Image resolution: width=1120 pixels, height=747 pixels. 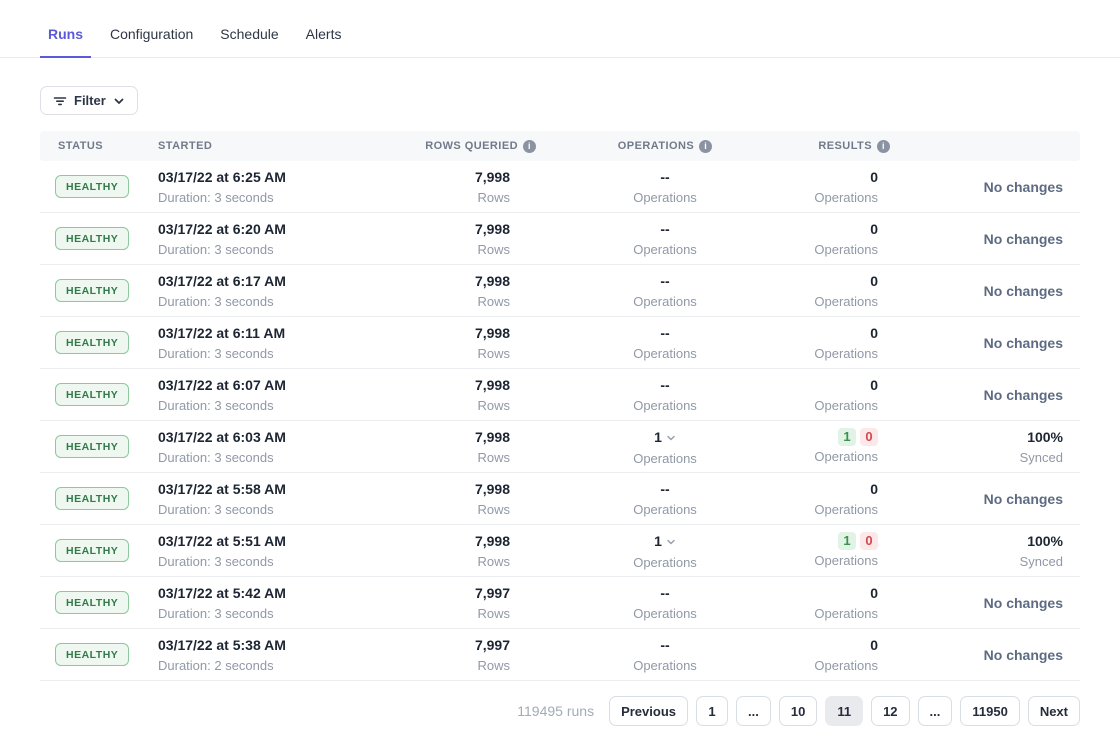 What do you see at coordinates (152, 34) in the screenshot?
I see `tab-configuration: Configuration` at bounding box center [152, 34].